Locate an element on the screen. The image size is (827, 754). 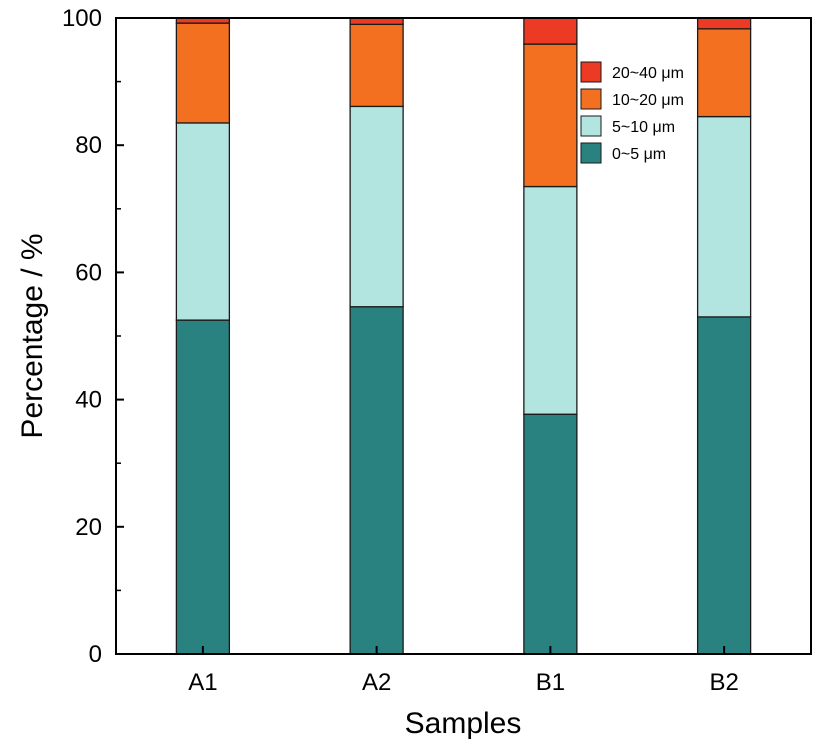
y-tick-label: 40 is located at coordinates (88, 400).